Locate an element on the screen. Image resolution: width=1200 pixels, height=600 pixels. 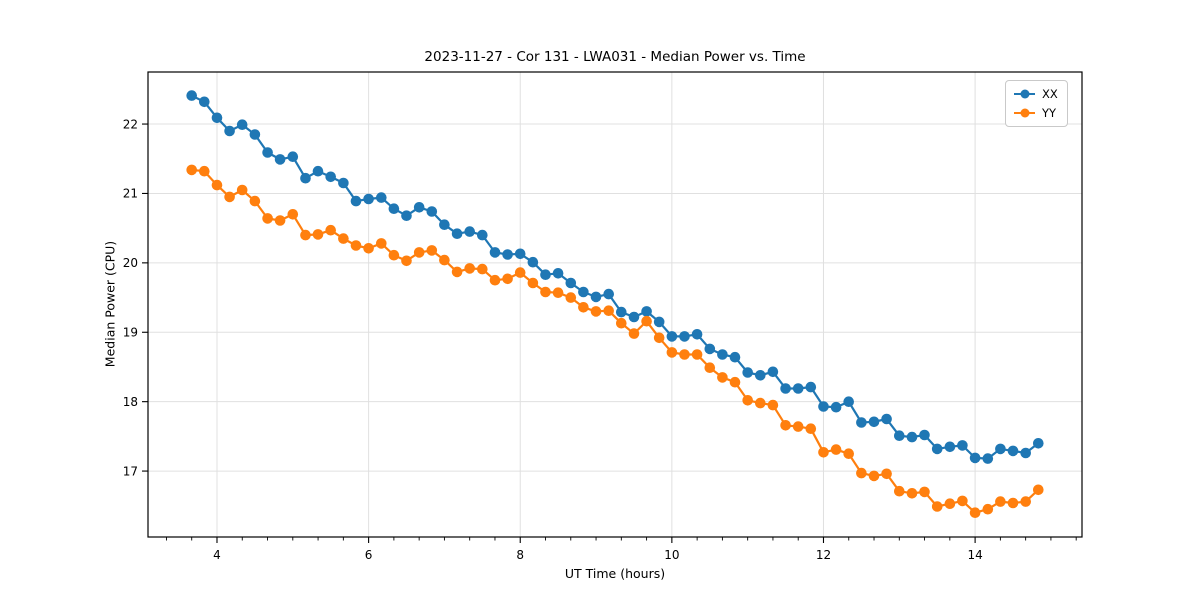
legend-label-yy: YY is located at coordinates (1049, 113).